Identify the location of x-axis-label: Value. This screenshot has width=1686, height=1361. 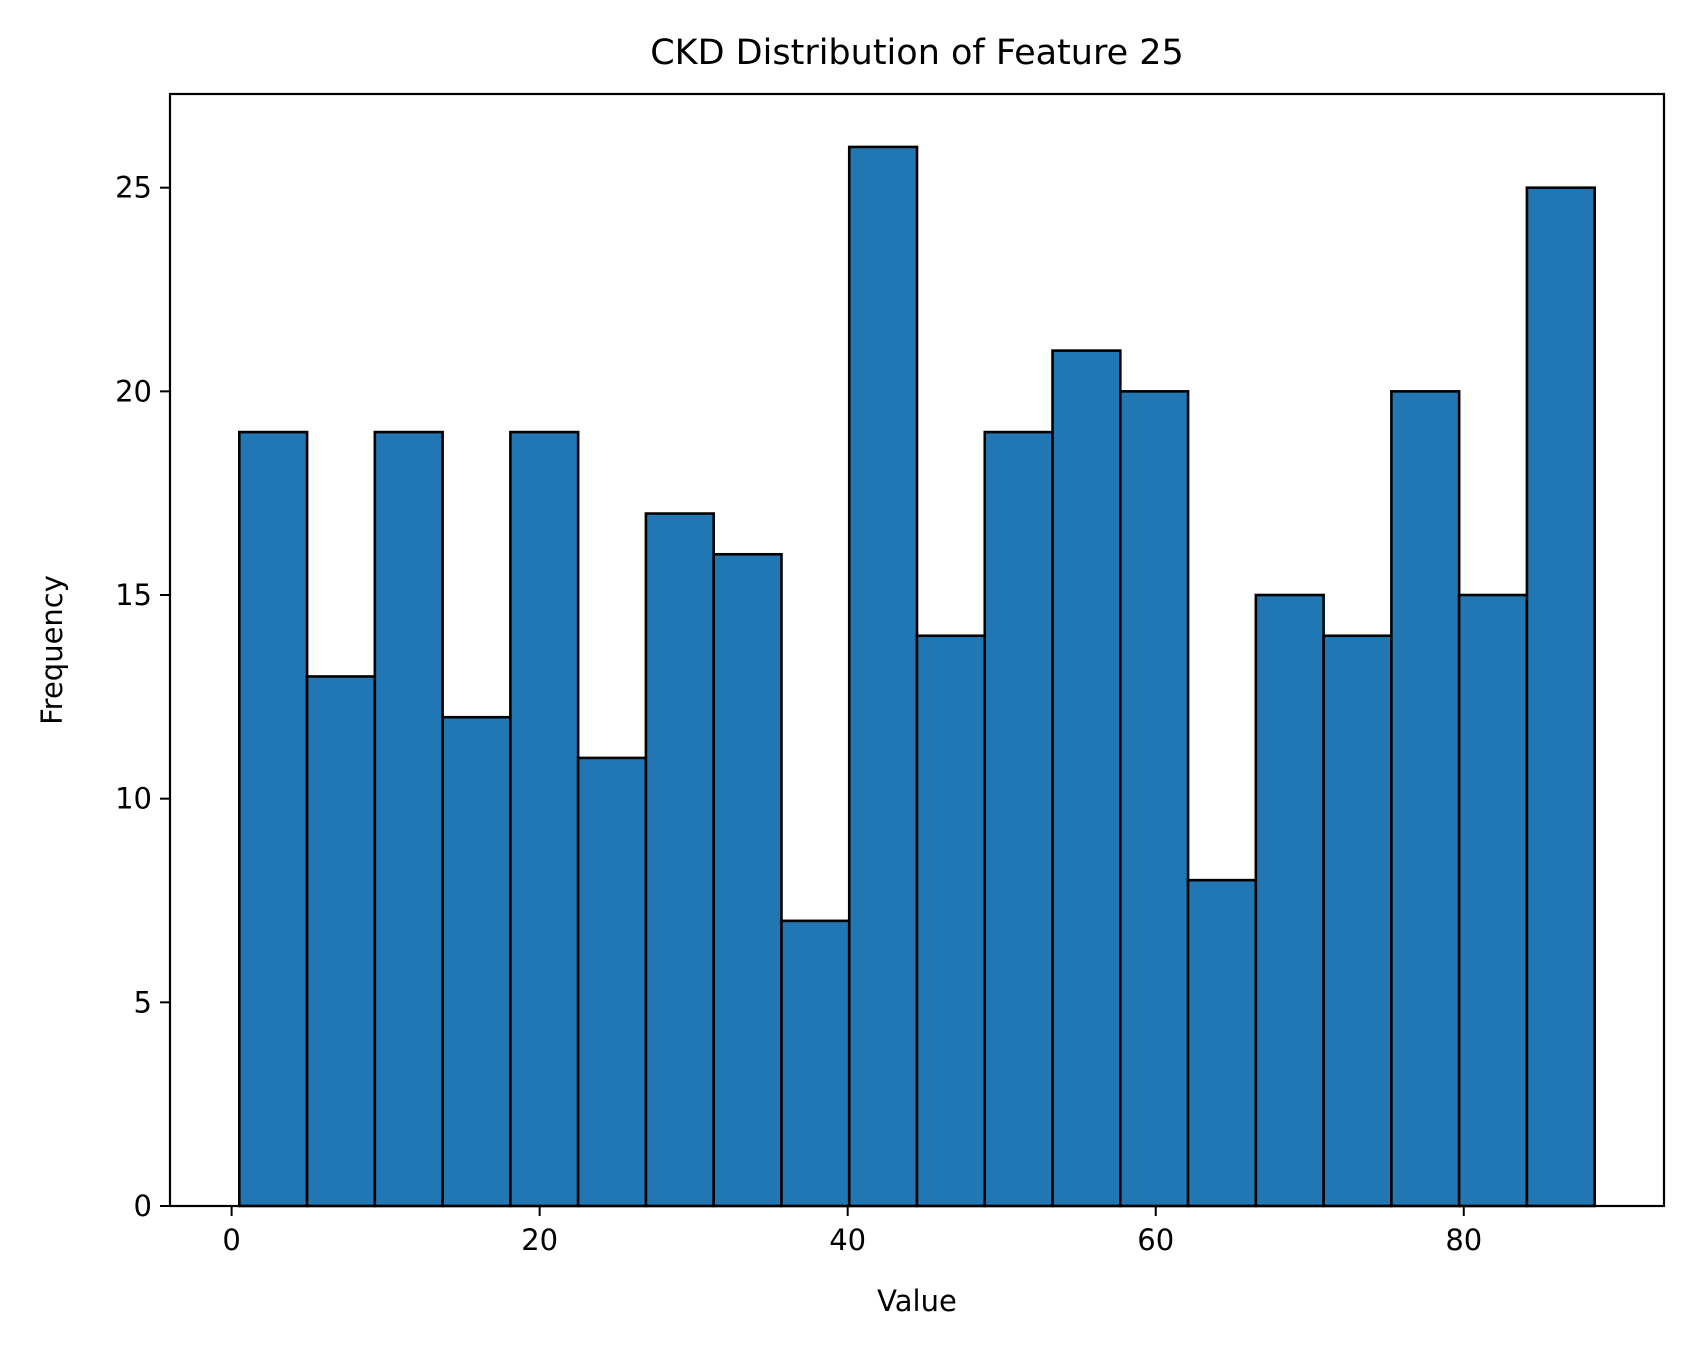
(917, 1301).